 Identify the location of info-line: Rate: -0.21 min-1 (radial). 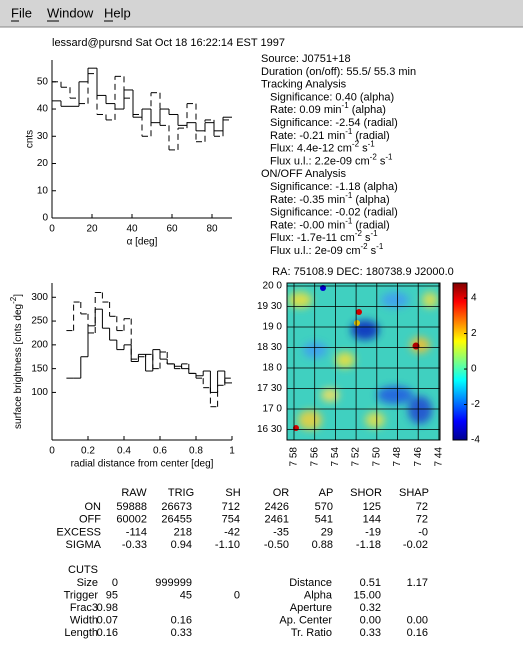
(330, 133).